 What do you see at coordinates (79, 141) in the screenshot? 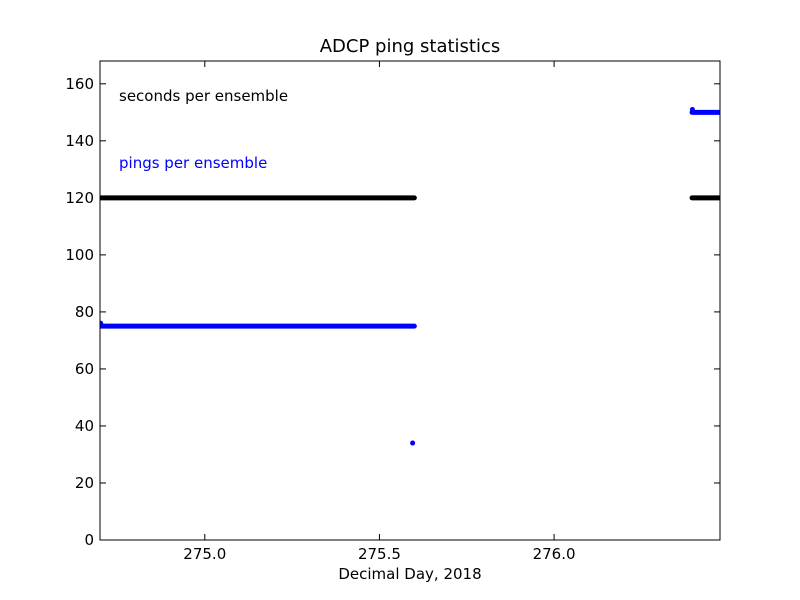
I see `y-tick-label: 140` at bounding box center [79, 141].